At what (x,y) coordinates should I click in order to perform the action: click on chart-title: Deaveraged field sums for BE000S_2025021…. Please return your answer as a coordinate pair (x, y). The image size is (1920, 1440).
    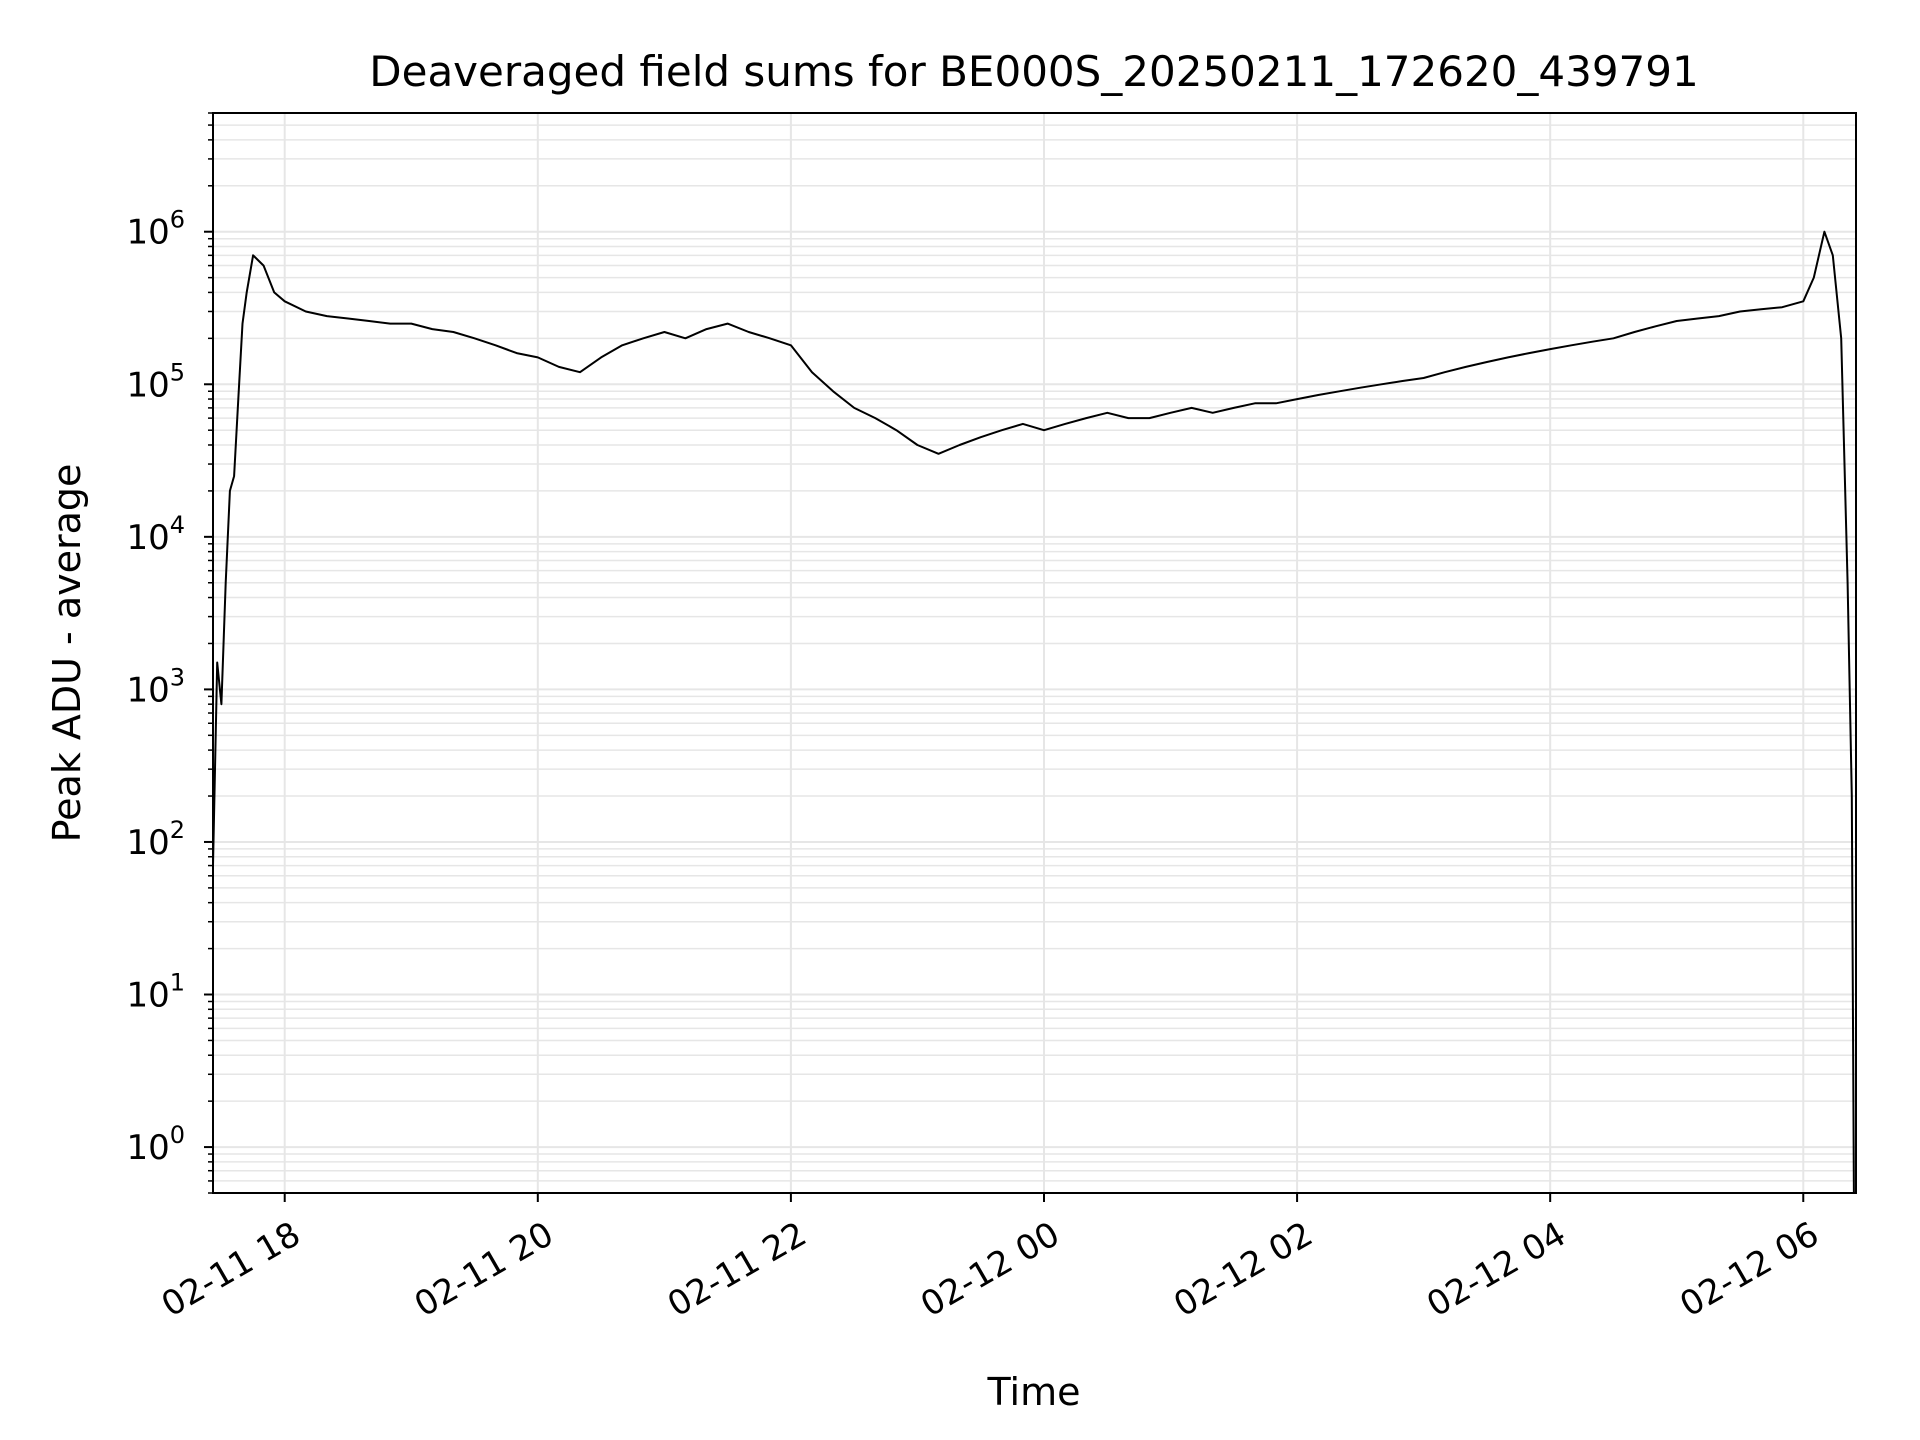
    Looking at the image, I should click on (1033, 71).